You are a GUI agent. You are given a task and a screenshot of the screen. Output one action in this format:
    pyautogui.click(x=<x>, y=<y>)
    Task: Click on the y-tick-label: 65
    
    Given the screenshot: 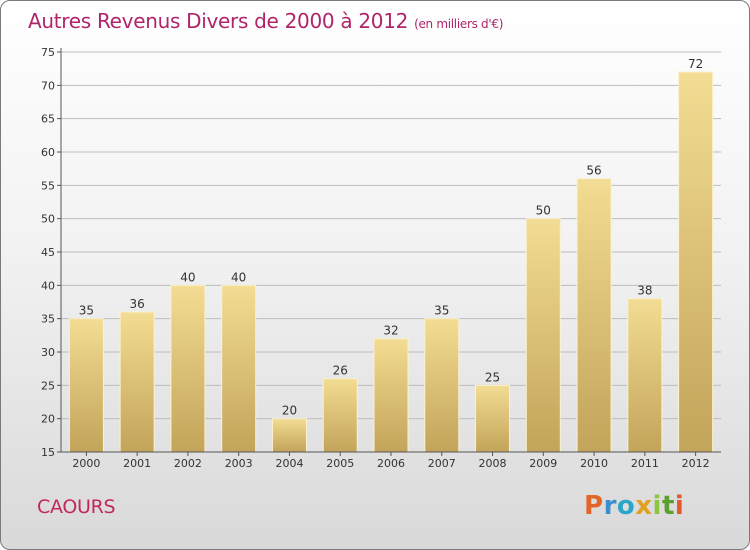 What is the action you would take?
    pyautogui.click(x=48, y=119)
    